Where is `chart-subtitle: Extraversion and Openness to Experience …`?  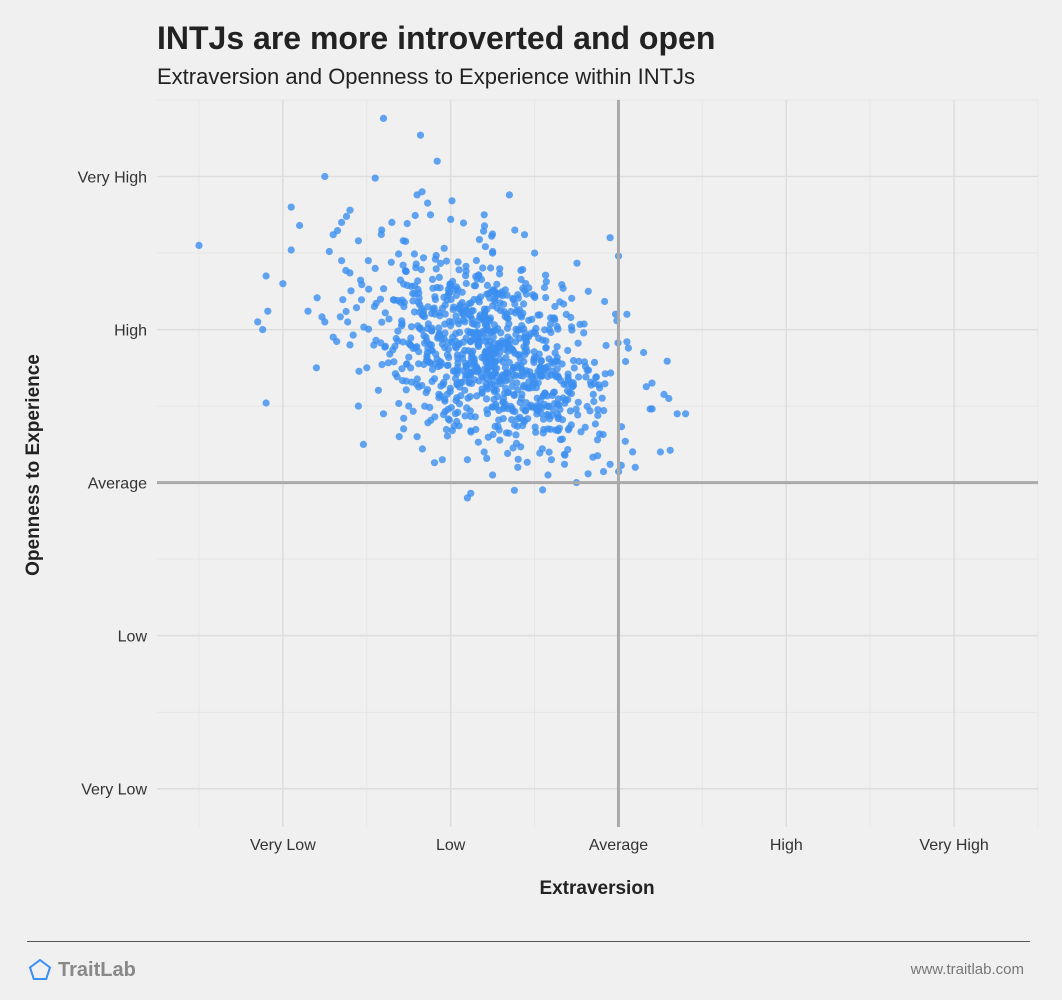
chart-subtitle: Extraversion and Openness to Experience … is located at coordinates (426, 76).